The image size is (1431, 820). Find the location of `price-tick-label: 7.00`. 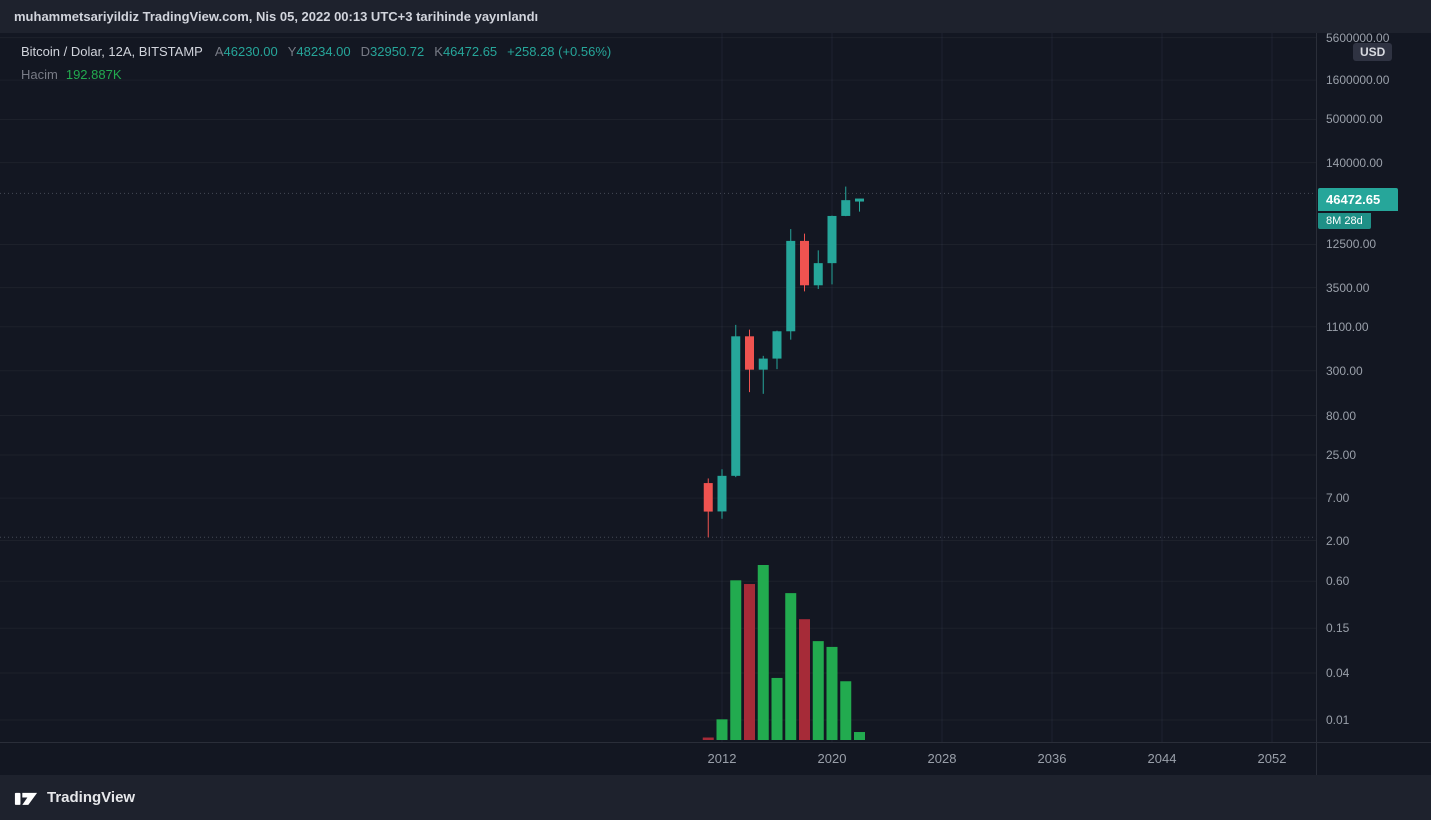

price-tick-label: 7.00 is located at coordinates (1338, 498).